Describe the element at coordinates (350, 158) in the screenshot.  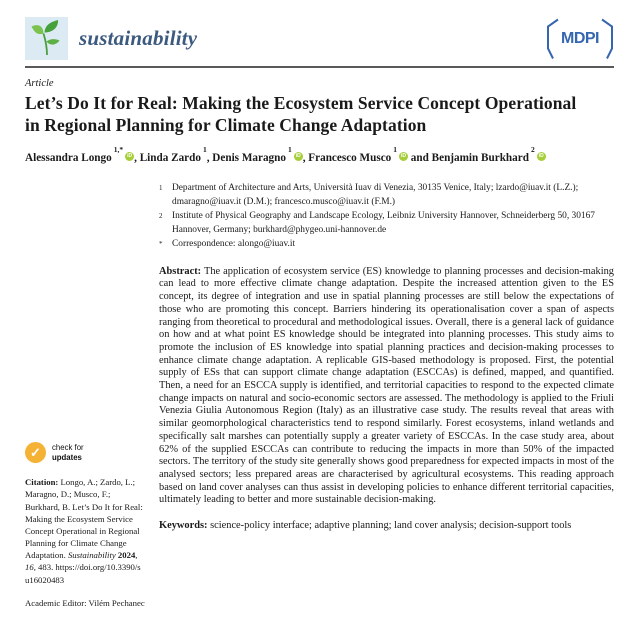
I see `author-name: Francesco Musco` at that location.